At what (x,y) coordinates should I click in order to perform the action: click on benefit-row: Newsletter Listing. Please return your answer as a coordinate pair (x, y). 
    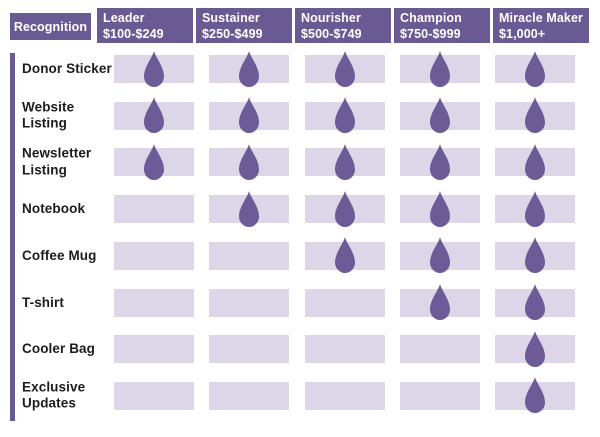
    Looking at the image, I should click on (300, 161).